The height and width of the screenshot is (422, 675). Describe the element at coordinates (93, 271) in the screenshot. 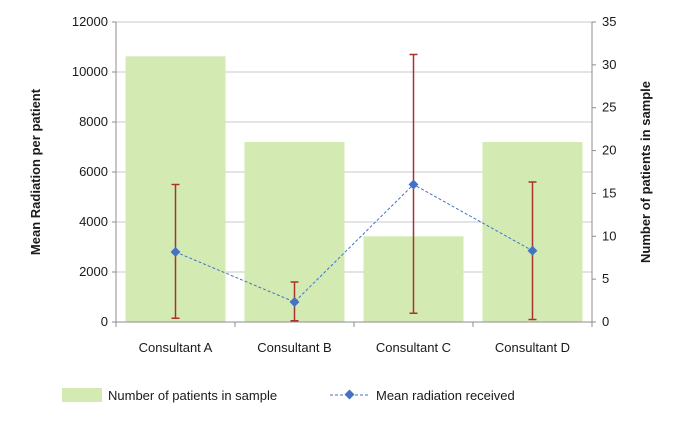

I see `left-tick-label: 2000` at that location.